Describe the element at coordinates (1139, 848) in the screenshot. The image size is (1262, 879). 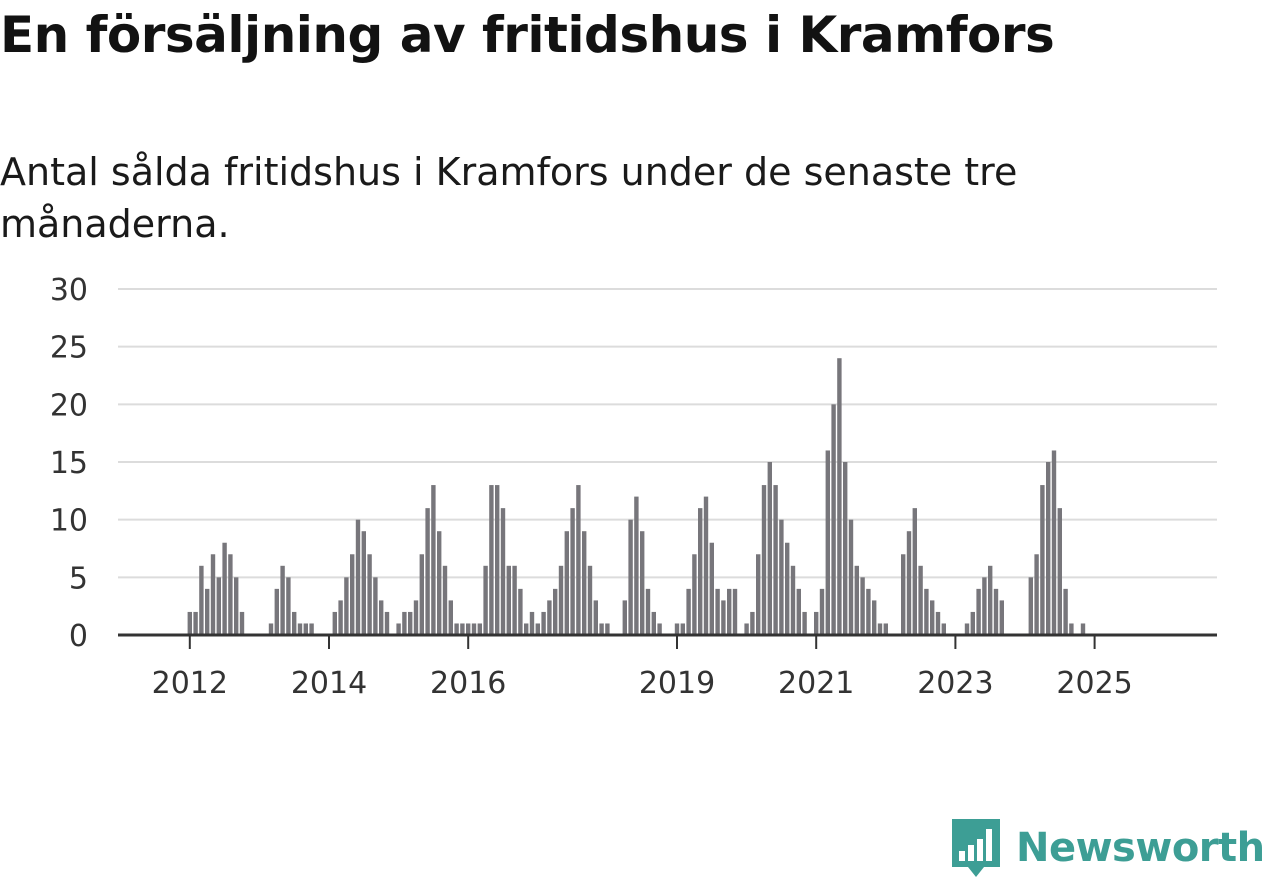
I see `brand-name: Newsworthy` at that location.